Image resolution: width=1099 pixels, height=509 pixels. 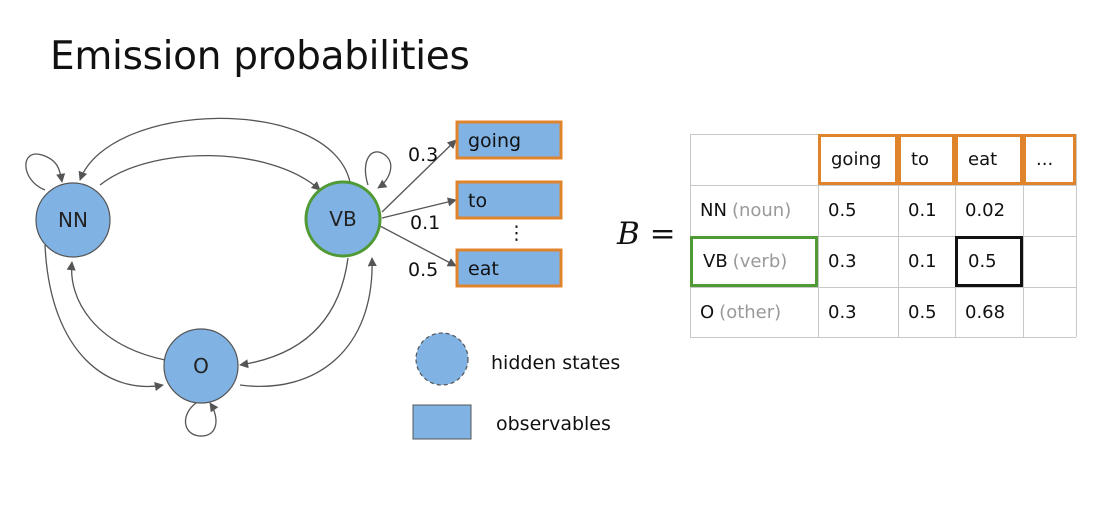 I want to click on legend-hidden-state-icon, so click(x=442, y=359).